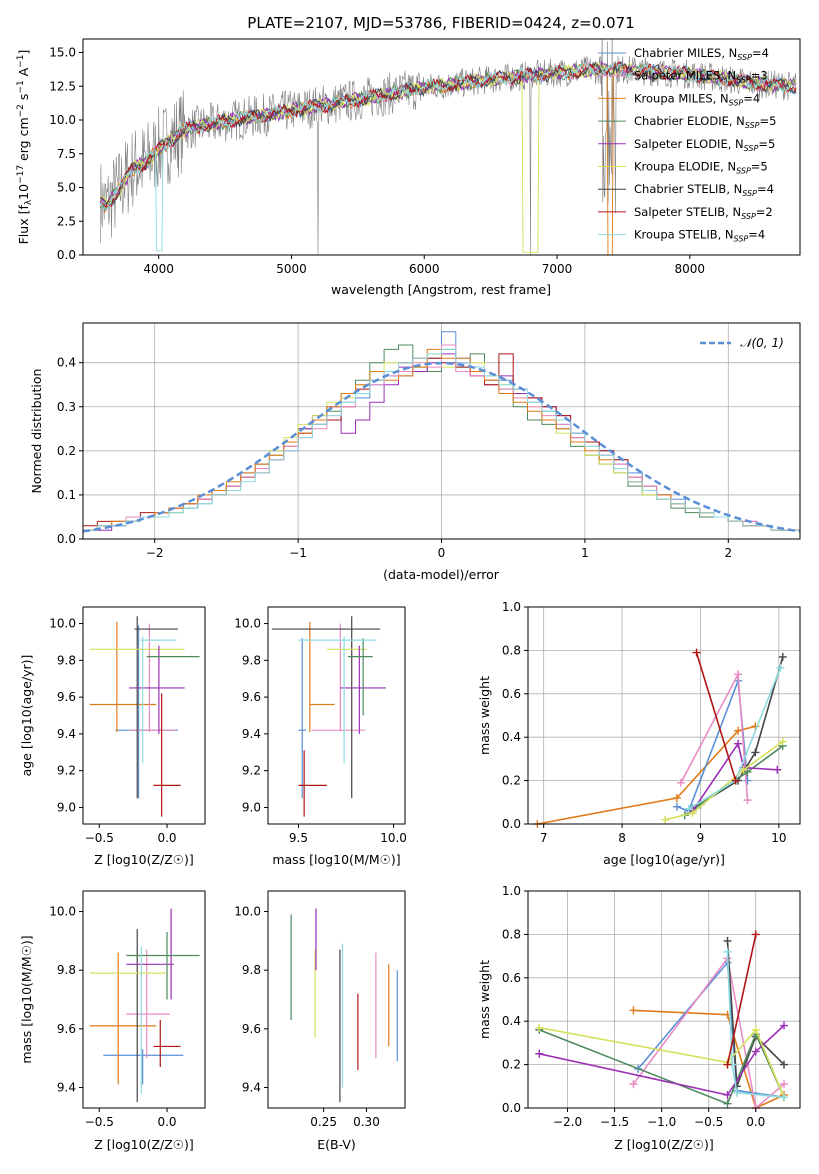 Image resolution: width=819 pixels, height=1174 pixels. Describe the element at coordinates (697, 99) in the screenshot. I see `legend-label-2: Kroupa MILES, NSSP=4` at that location.